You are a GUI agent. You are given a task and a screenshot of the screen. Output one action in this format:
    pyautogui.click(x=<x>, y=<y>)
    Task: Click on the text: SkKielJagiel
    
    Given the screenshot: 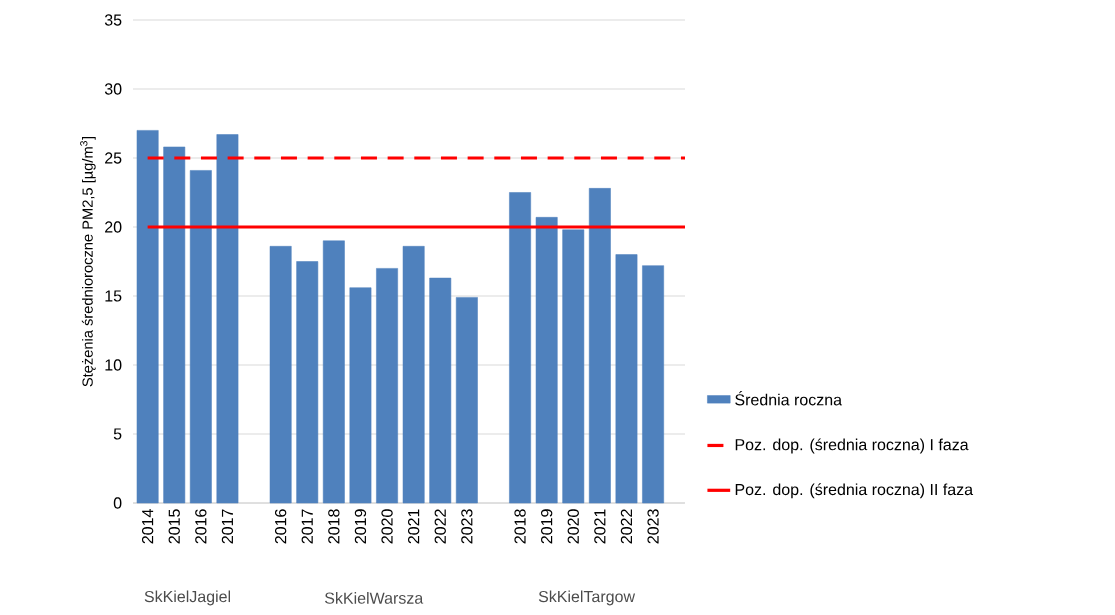 What is the action you would take?
    pyautogui.click(x=187, y=598)
    